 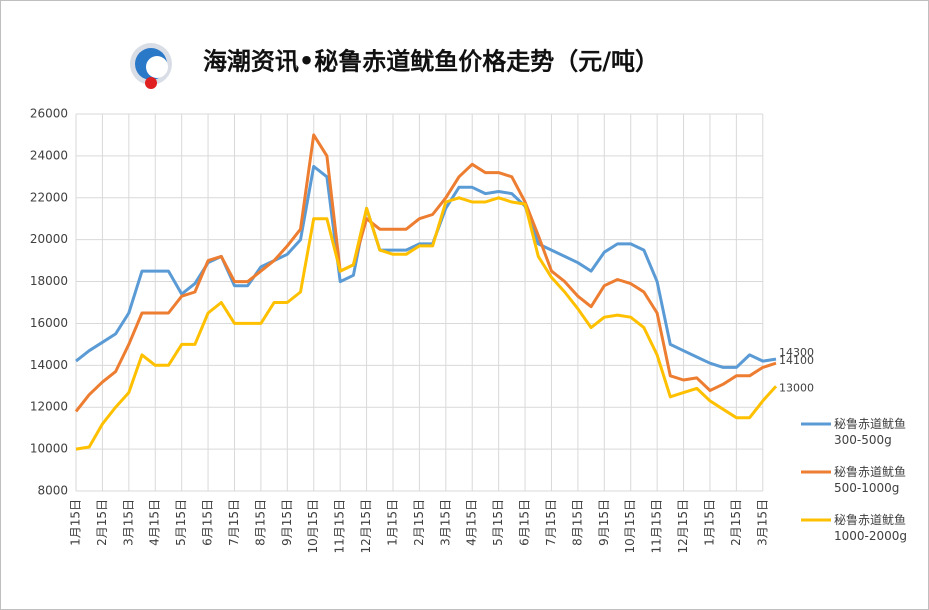 What do you see at coordinates (49, 114) in the screenshot?
I see `y-tick-label: 26000` at bounding box center [49, 114].